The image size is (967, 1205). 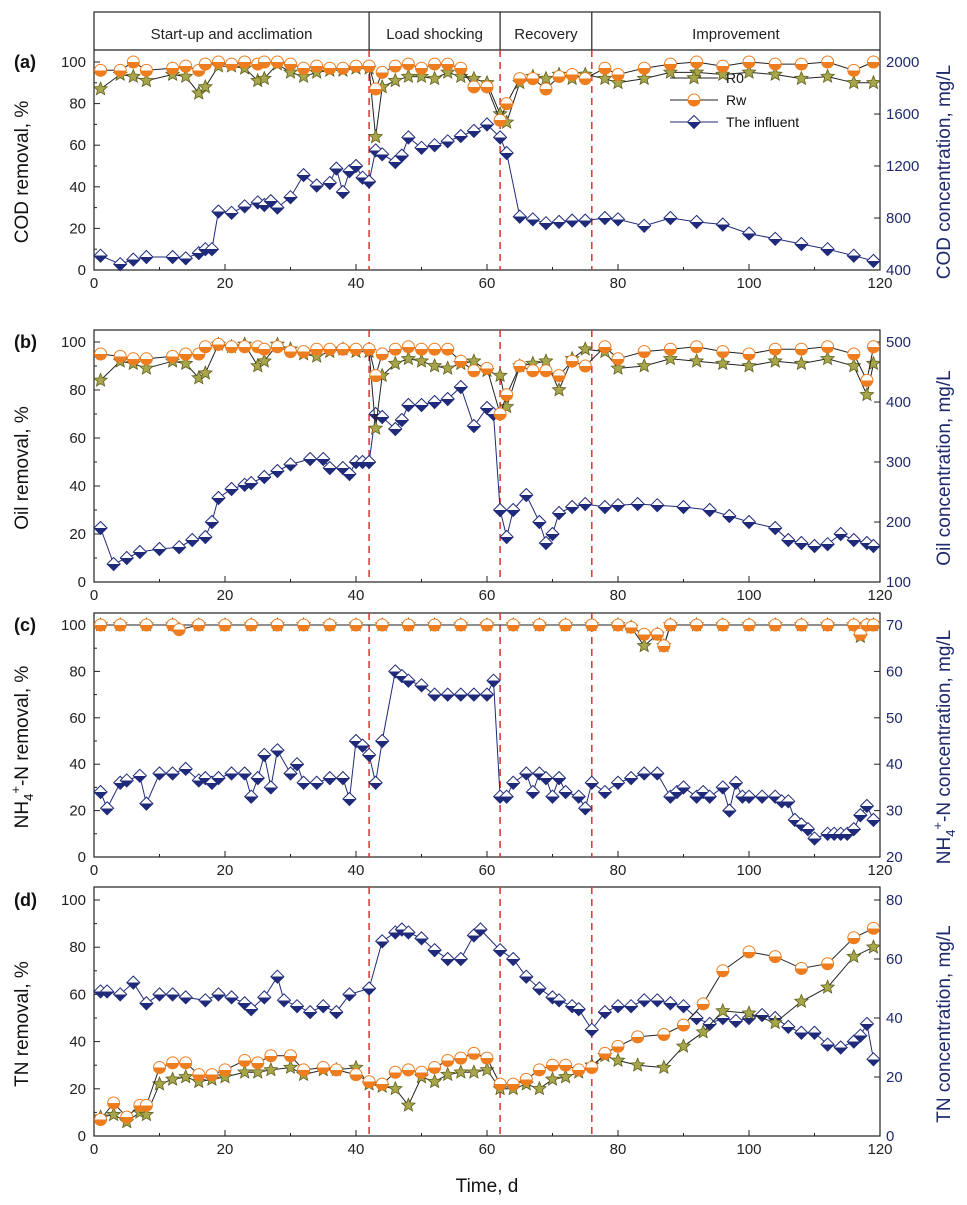 What do you see at coordinates (15, 790) in the screenshot?
I see `y-axis-title-sup: +` at bounding box center [15, 790].